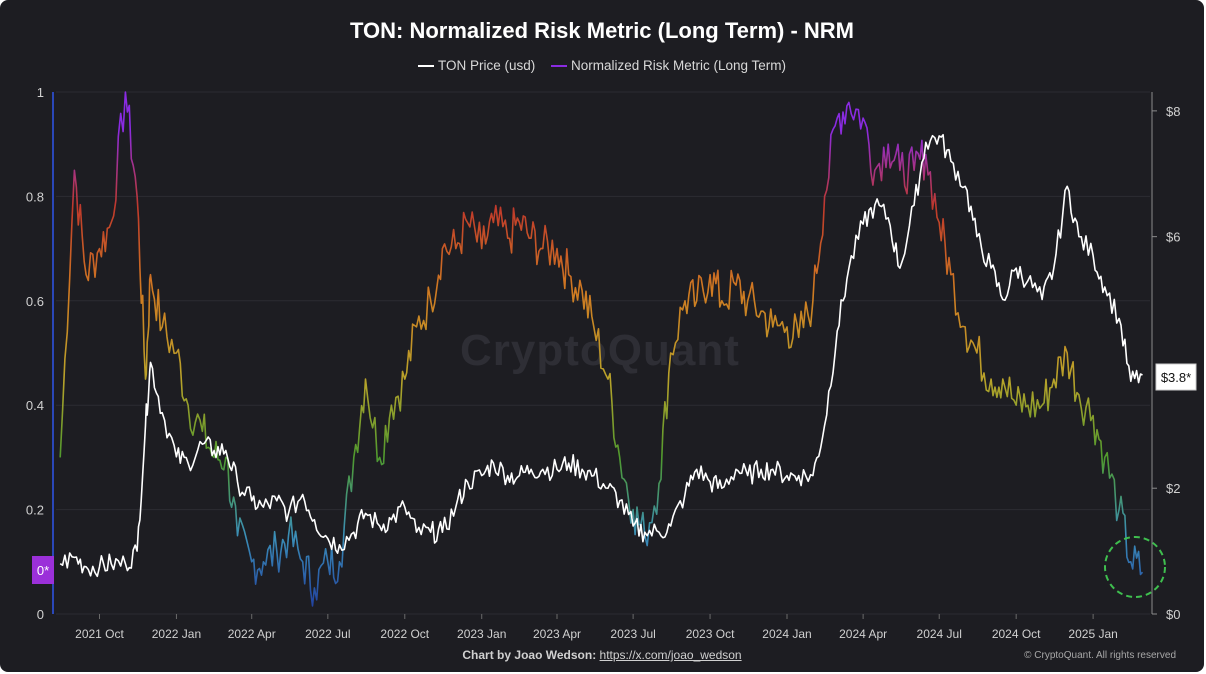  I want to click on left-tick-label: 0.8, so click(35, 196).